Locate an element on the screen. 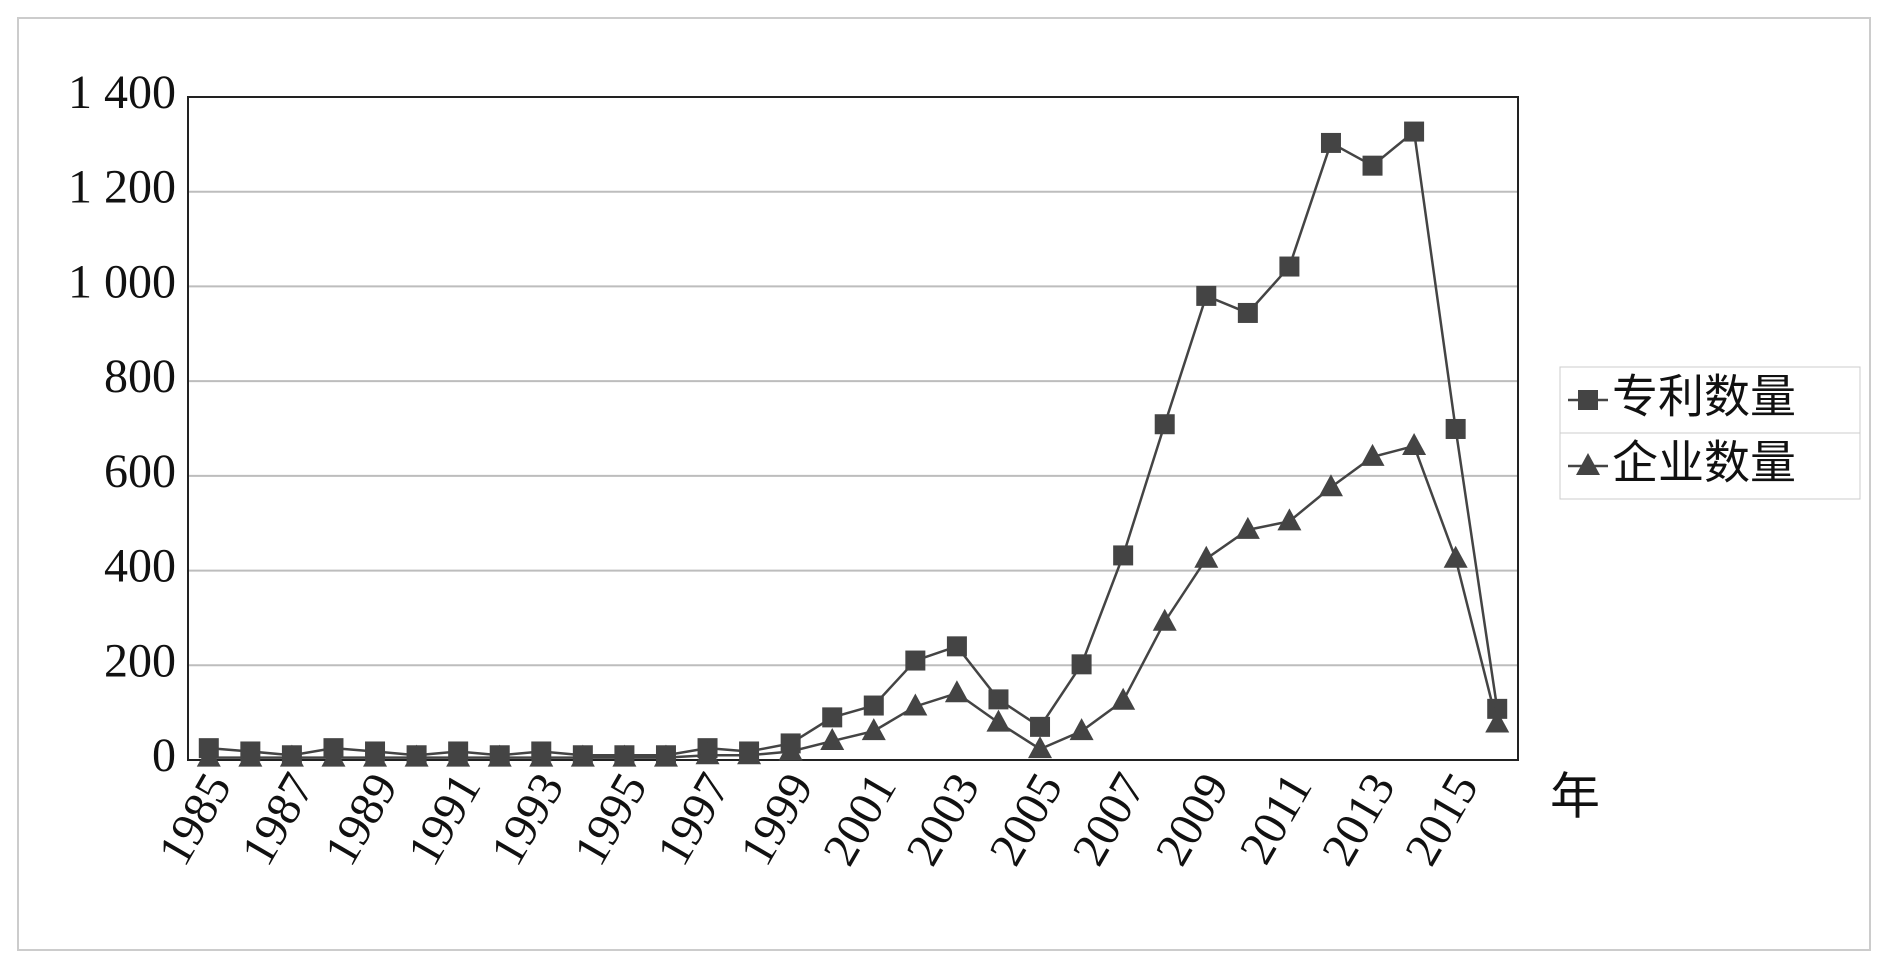 This screenshot has width=1890, height=964. x-tick-label: 1989 is located at coordinates (361, 820).